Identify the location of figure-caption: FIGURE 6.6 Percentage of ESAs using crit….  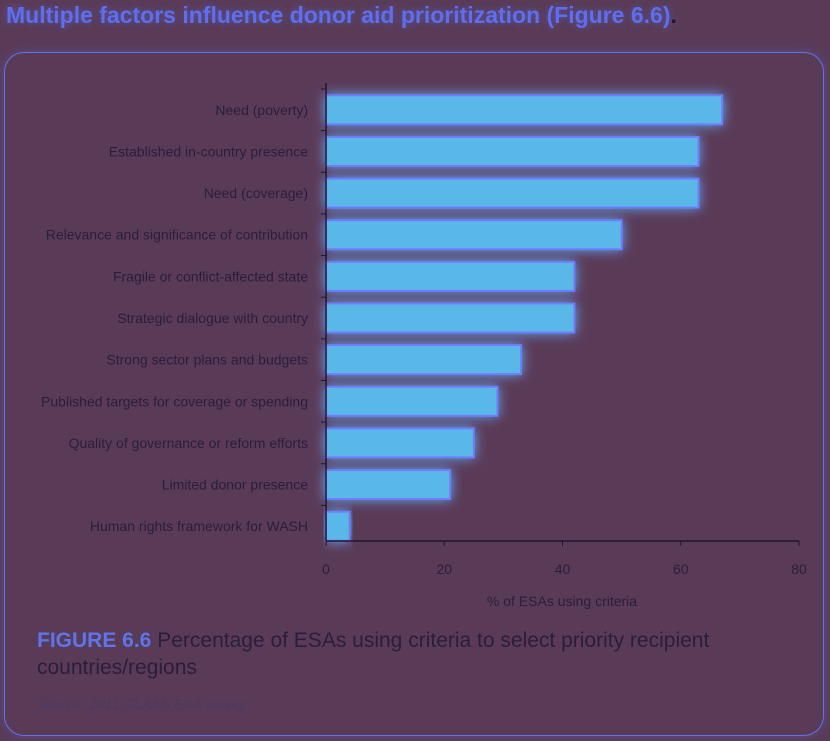
(417, 654).